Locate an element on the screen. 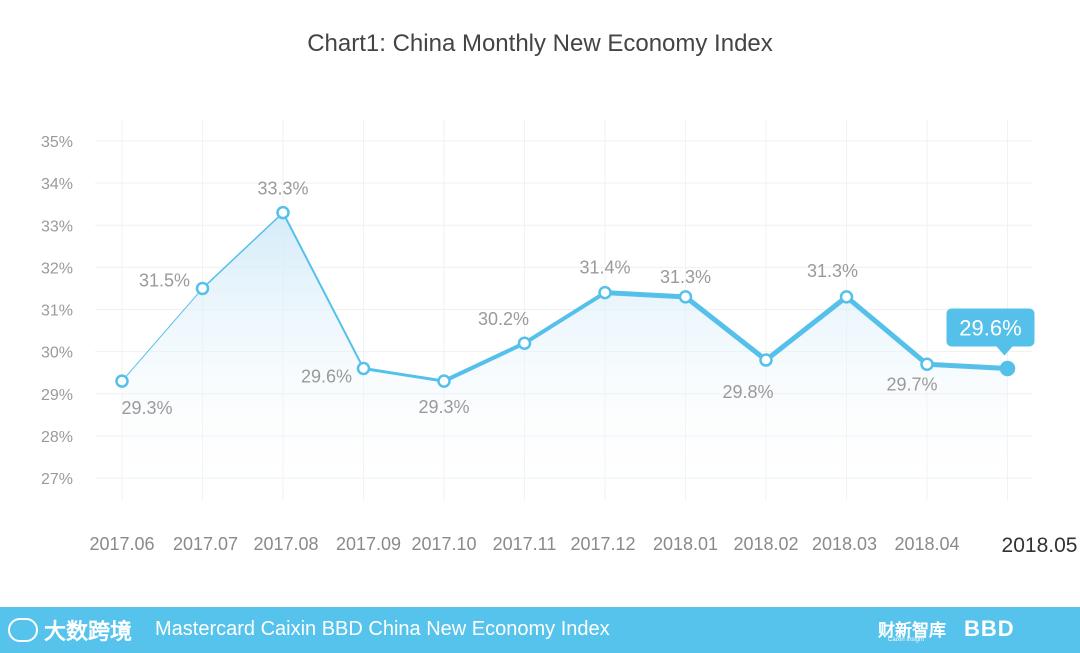 The height and width of the screenshot is (653, 1080). x-tick-label: 2017.06 is located at coordinates (121, 544).